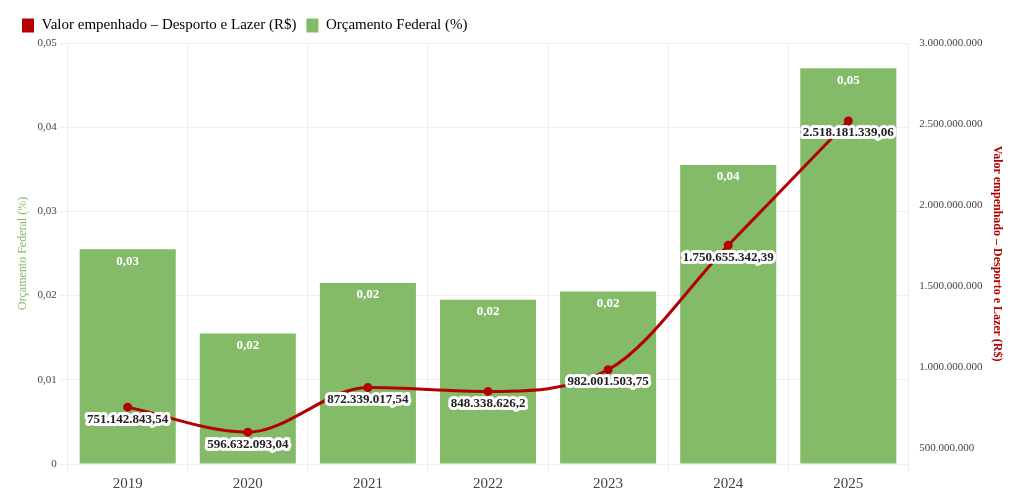 This screenshot has width=1020, height=504. I want to click on y2-tick-label: 2.000.000.000, so click(951, 203).